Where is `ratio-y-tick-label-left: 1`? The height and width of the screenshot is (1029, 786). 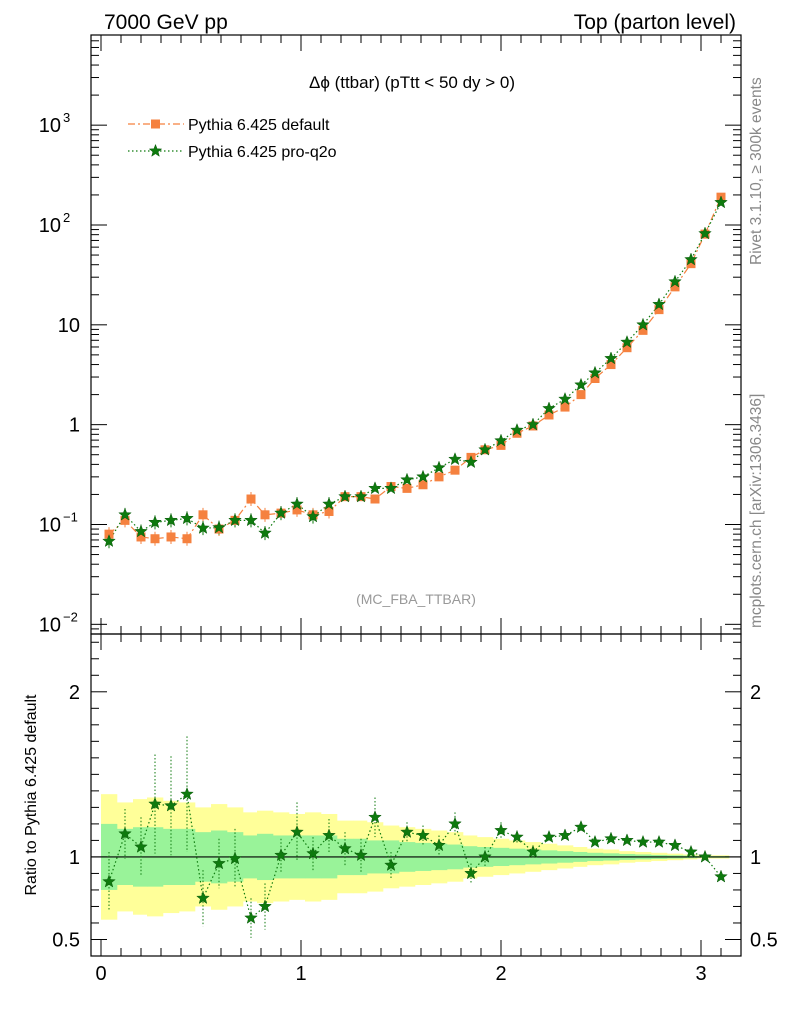 ratio-y-tick-label-left: 1 is located at coordinates (74, 858).